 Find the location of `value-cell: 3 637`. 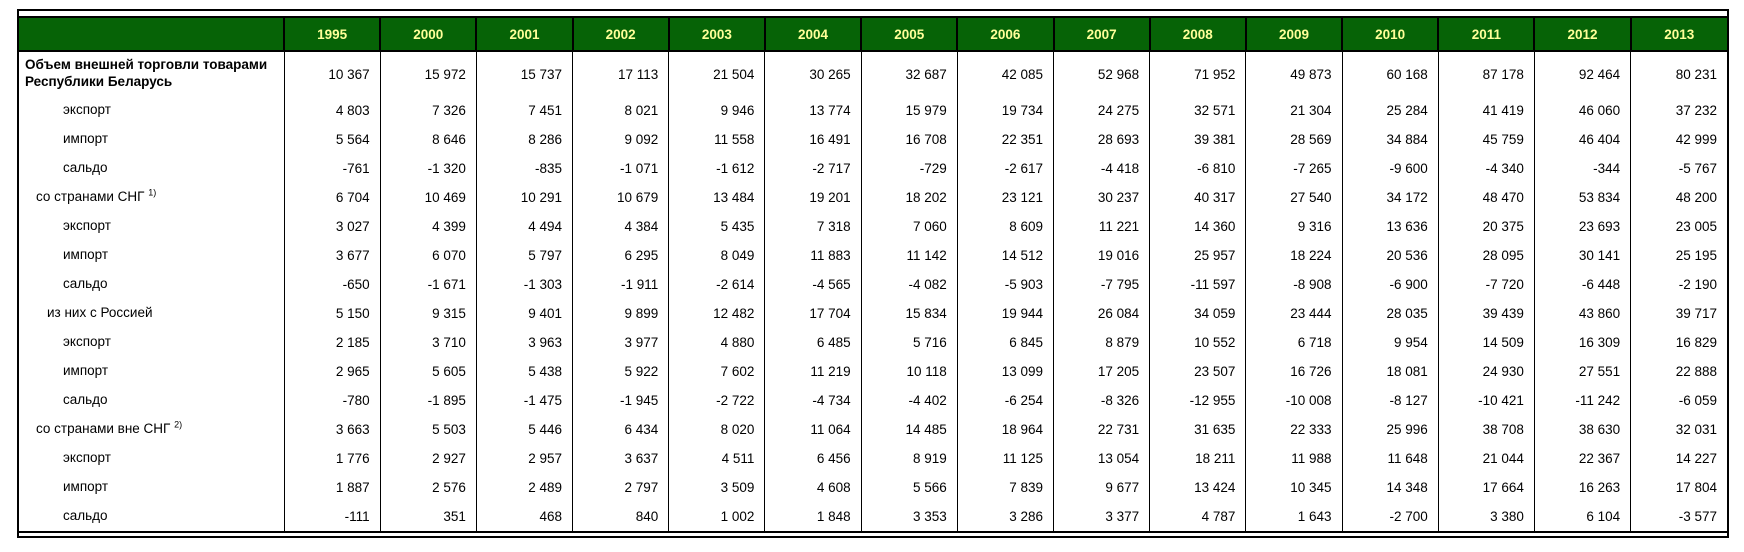

value-cell: 3 637 is located at coordinates (621, 458).